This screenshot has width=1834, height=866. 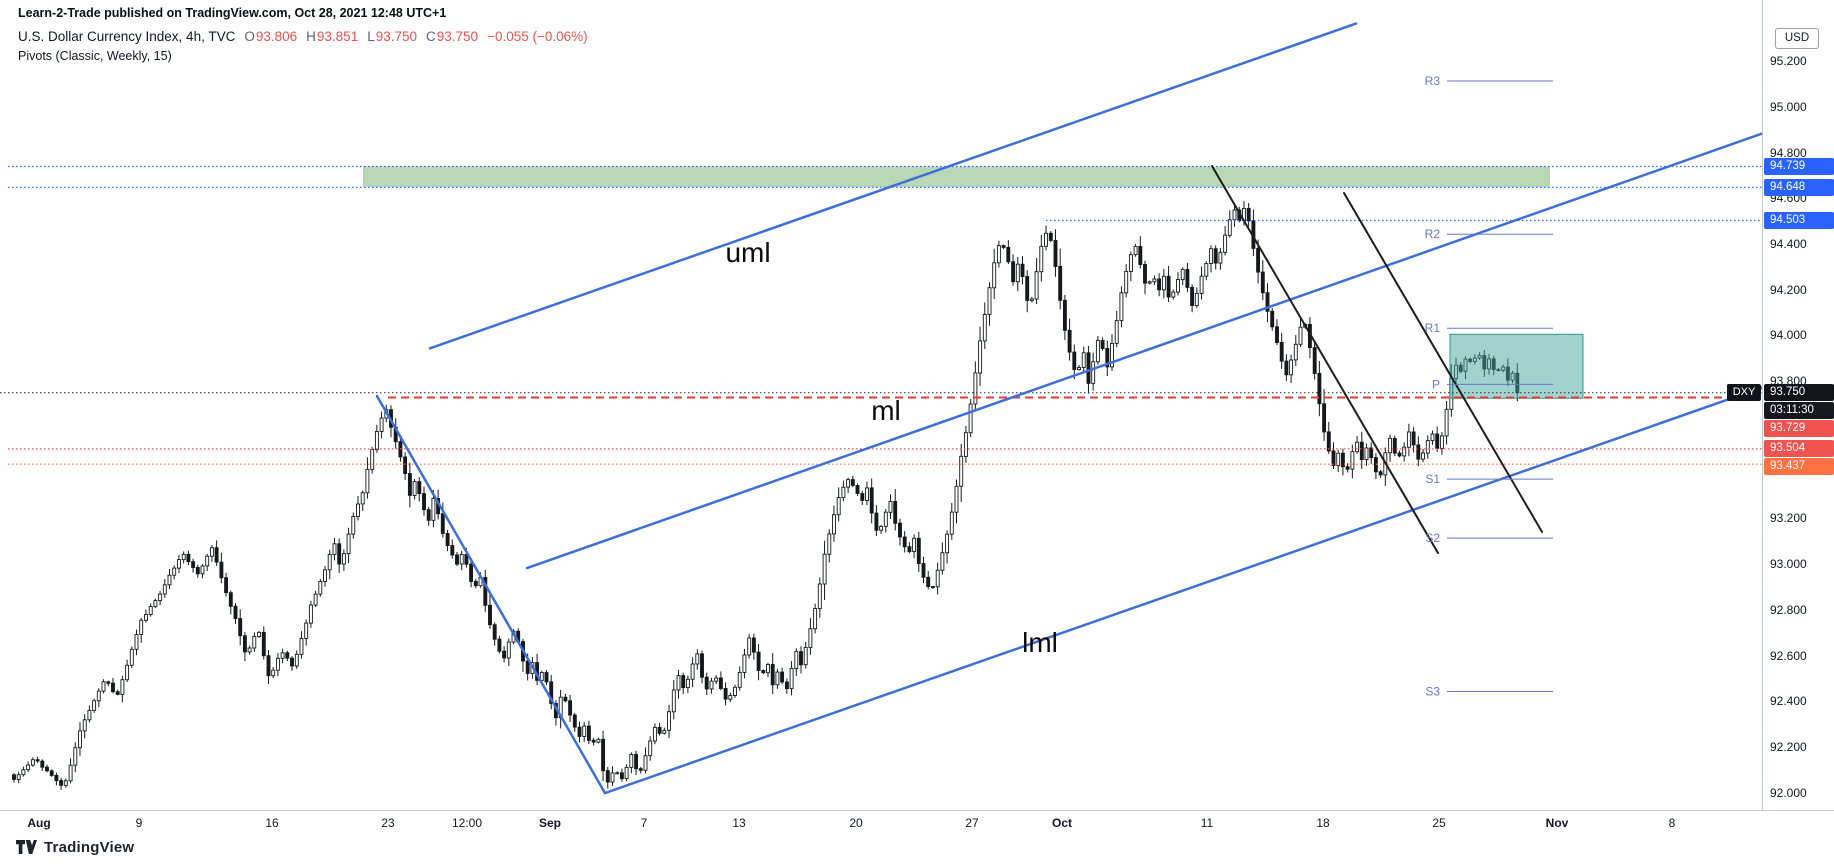 What do you see at coordinates (747, 252) in the screenshot?
I see `channel-label-uml: uml` at bounding box center [747, 252].